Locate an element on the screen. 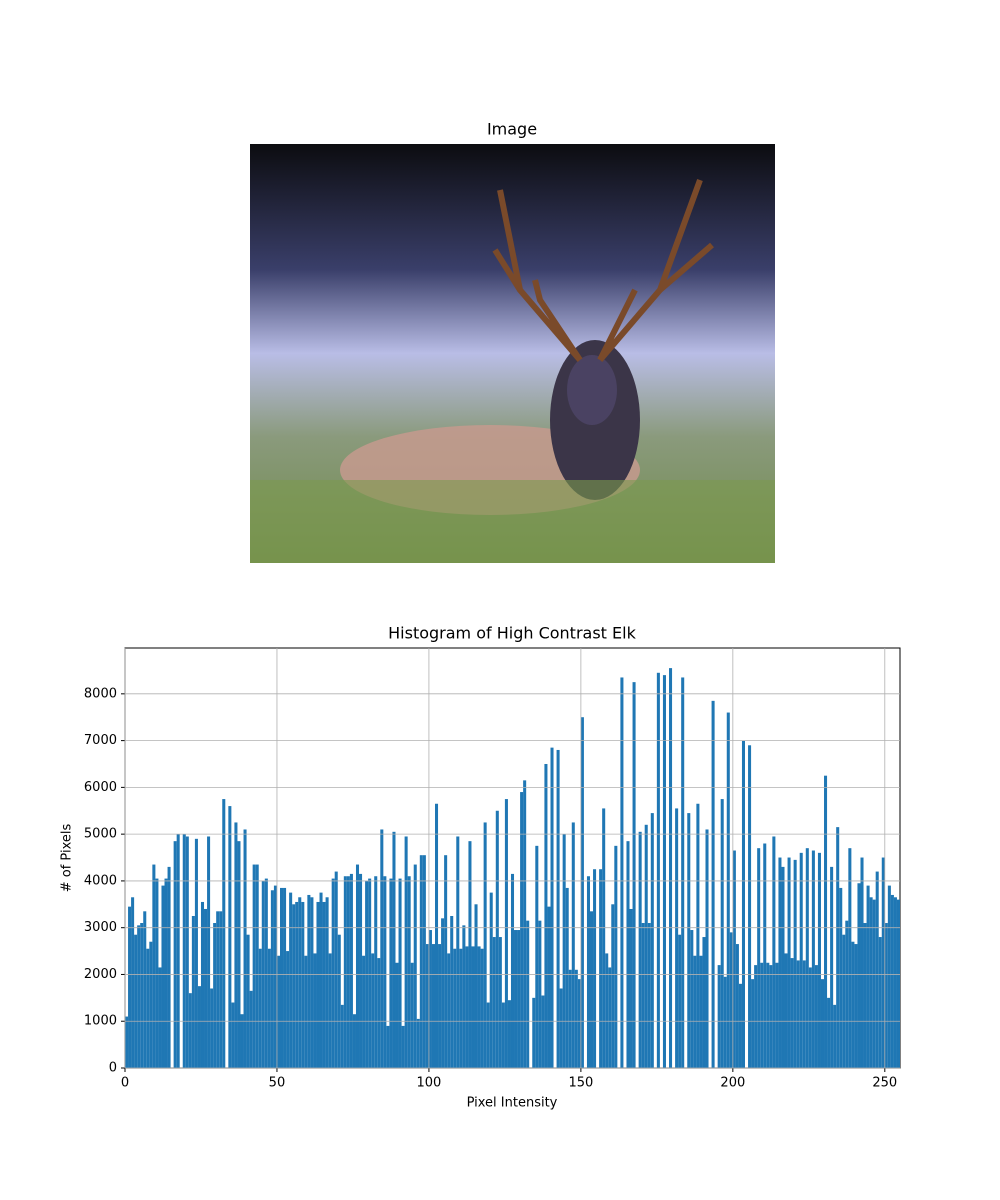 This screenshot has height=1200, width=1000. x-tick-label: 200 is located at coordinates (732, 1083).